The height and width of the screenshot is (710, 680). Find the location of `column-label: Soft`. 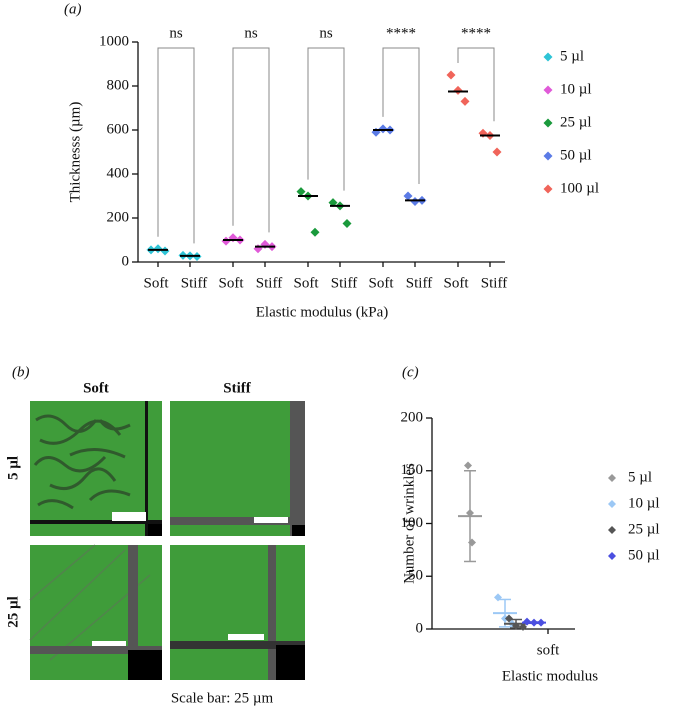

column-label: Soft is located at coordinates (96, 388).